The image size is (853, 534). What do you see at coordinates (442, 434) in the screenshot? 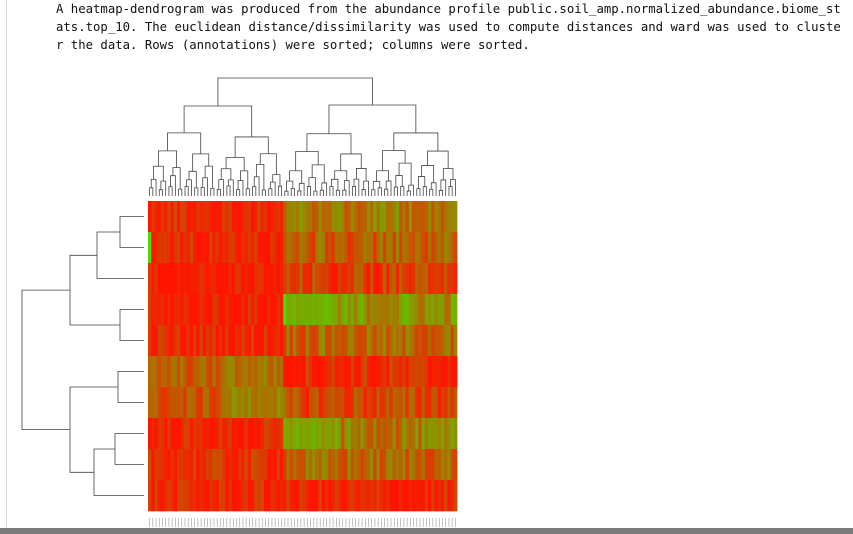
I see `heatmap-cell-r8-c92` at bounding box center [442, 434].